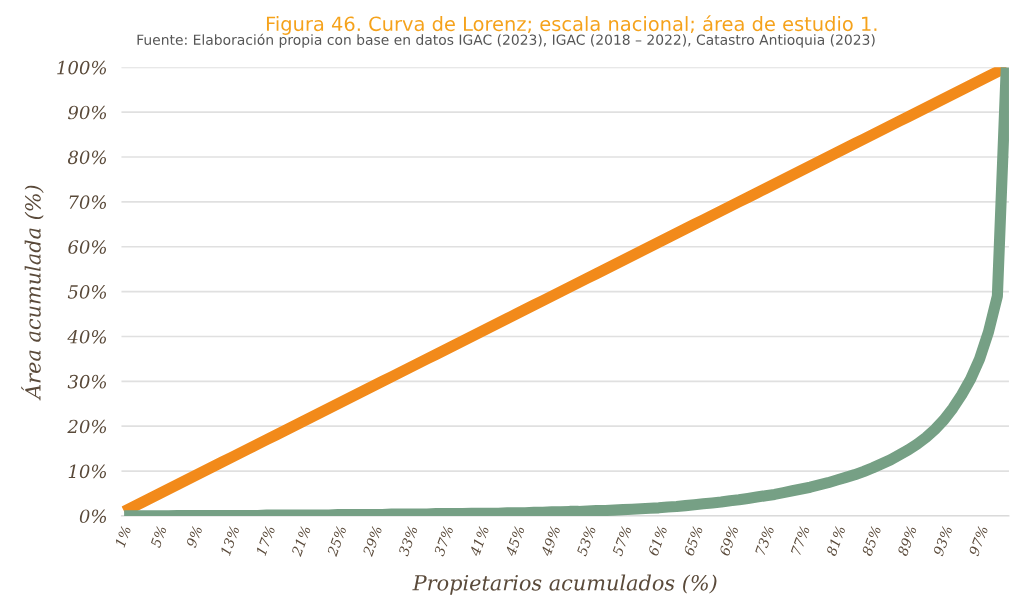  What do you see at coordinates (87, 471) in the screenshot?
I see `y-tick-label: 10%` at bounding box center [87, 471].